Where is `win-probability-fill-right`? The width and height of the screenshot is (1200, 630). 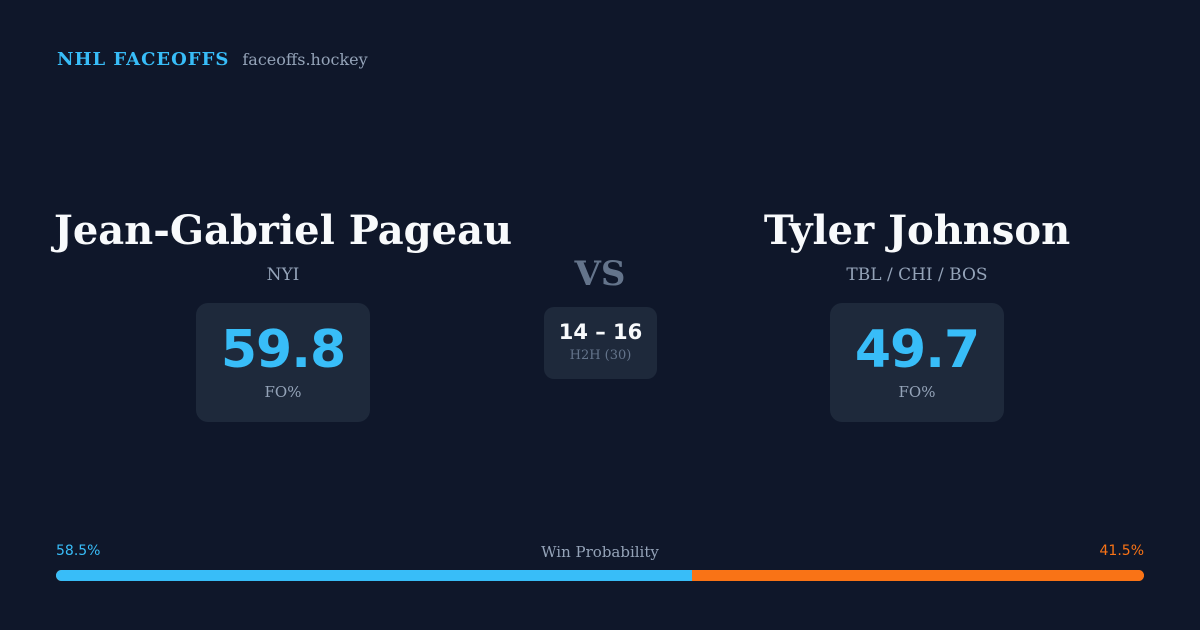 win-probability-fill-right is located at coordinates (918, 575).